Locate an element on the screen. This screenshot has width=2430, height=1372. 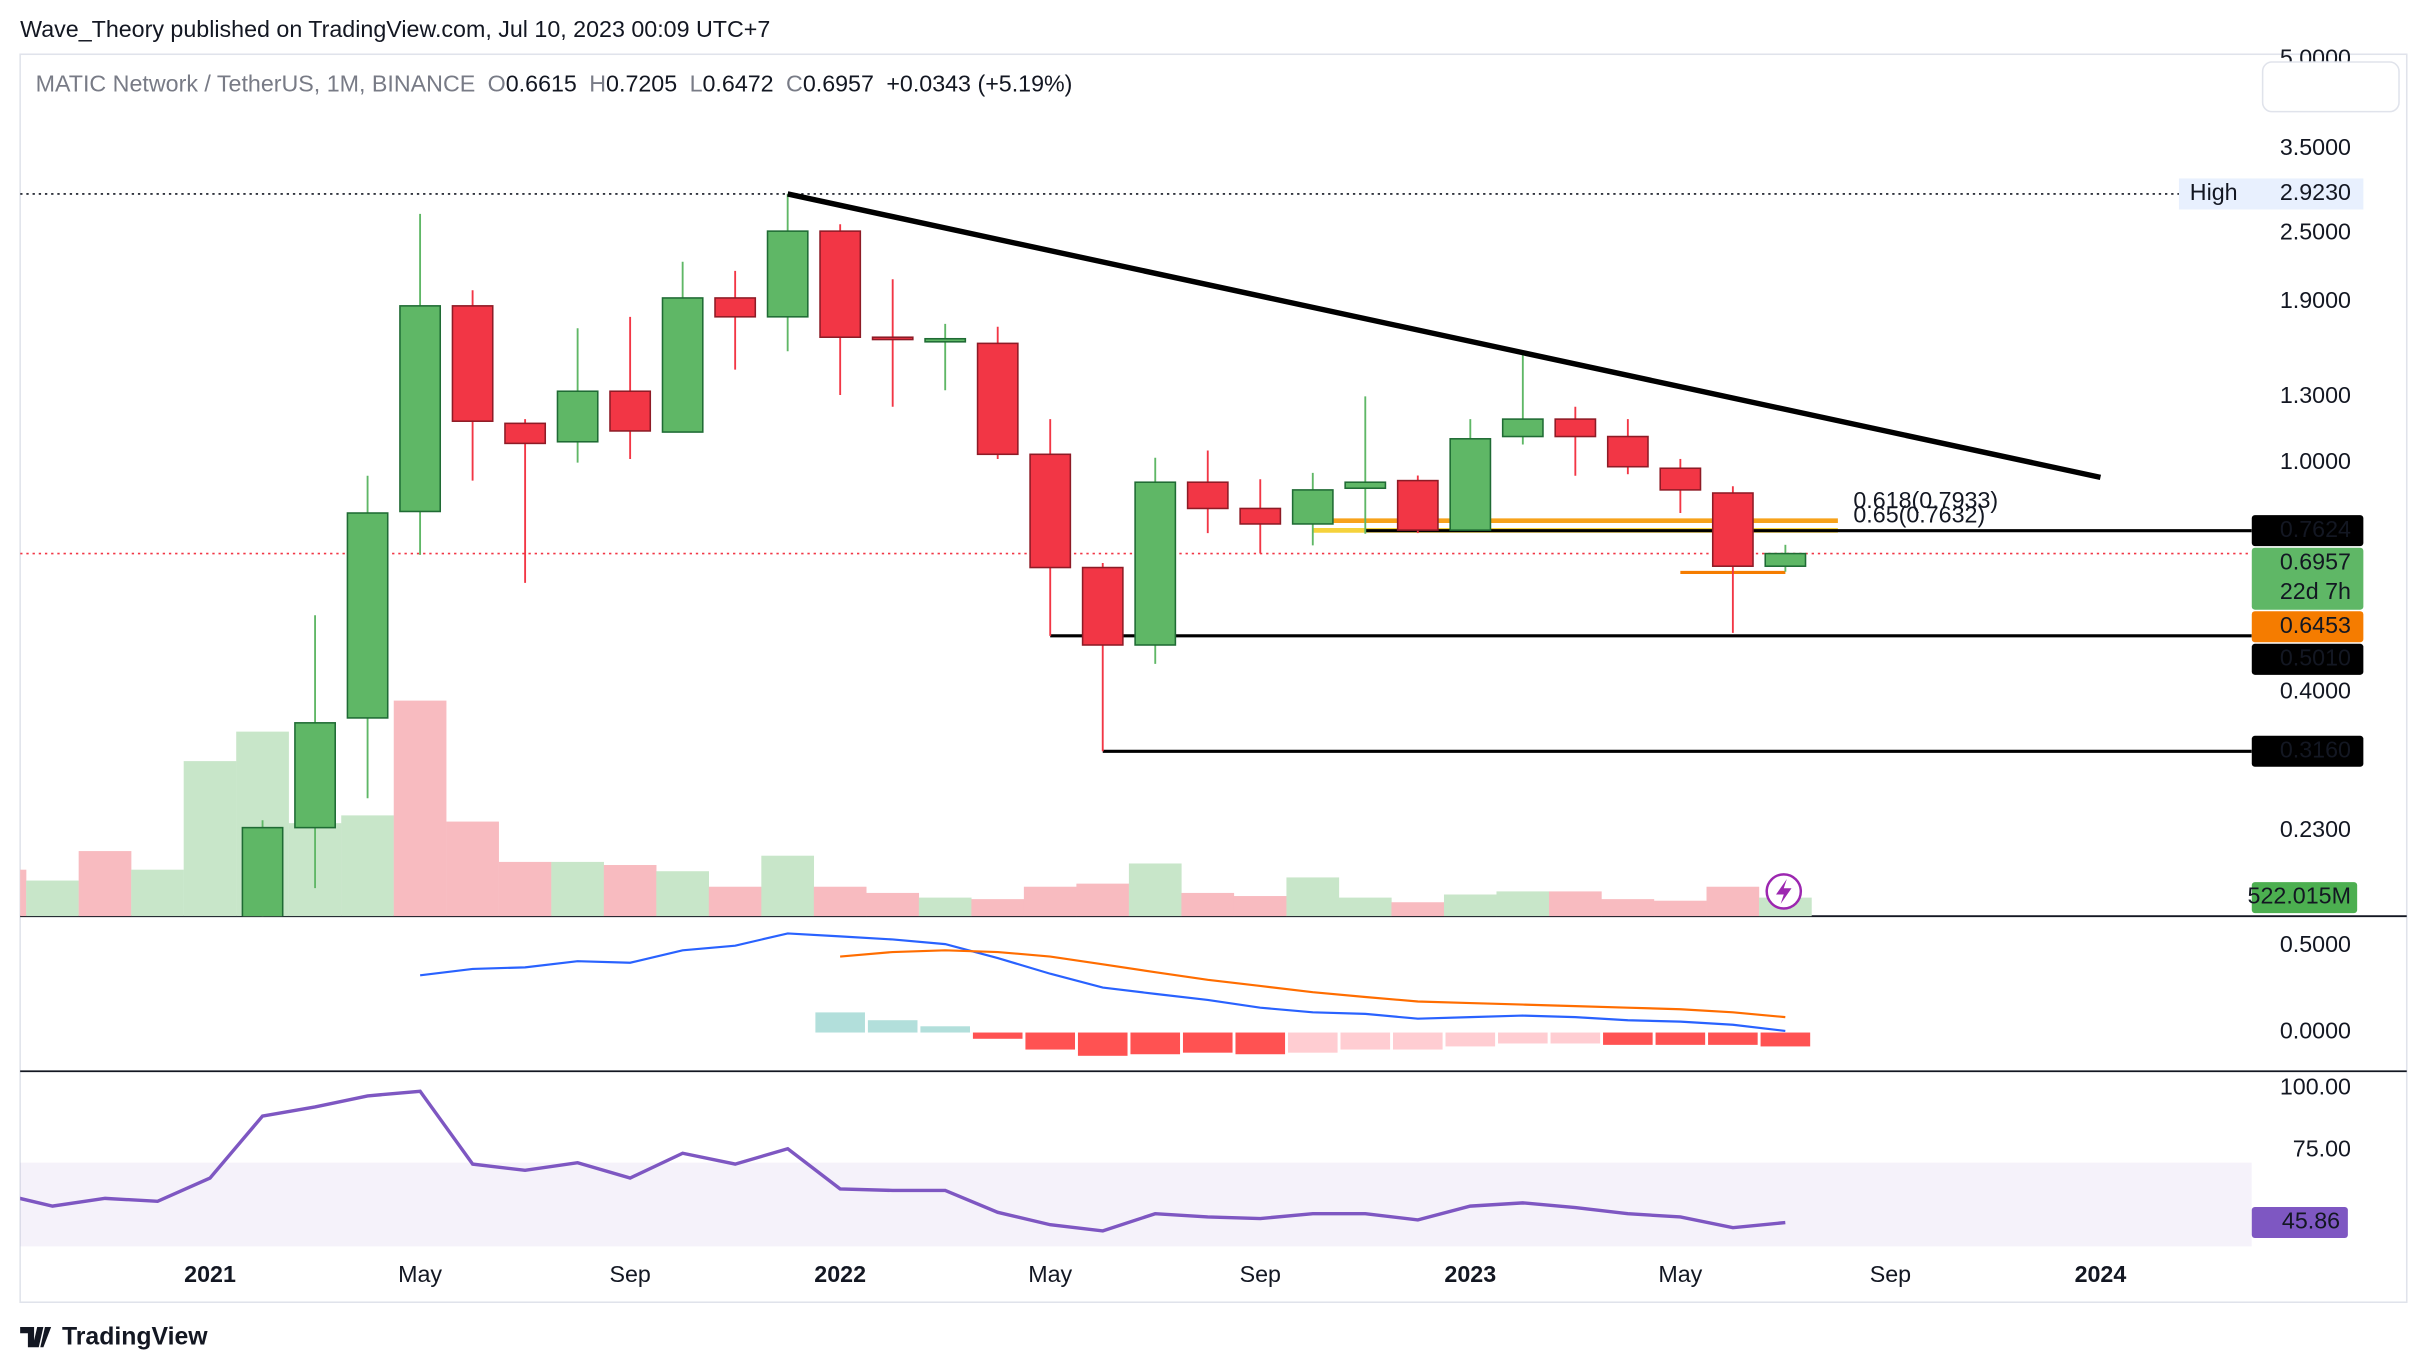
brand-name: TradingView is located at coordinates (135, 1336).